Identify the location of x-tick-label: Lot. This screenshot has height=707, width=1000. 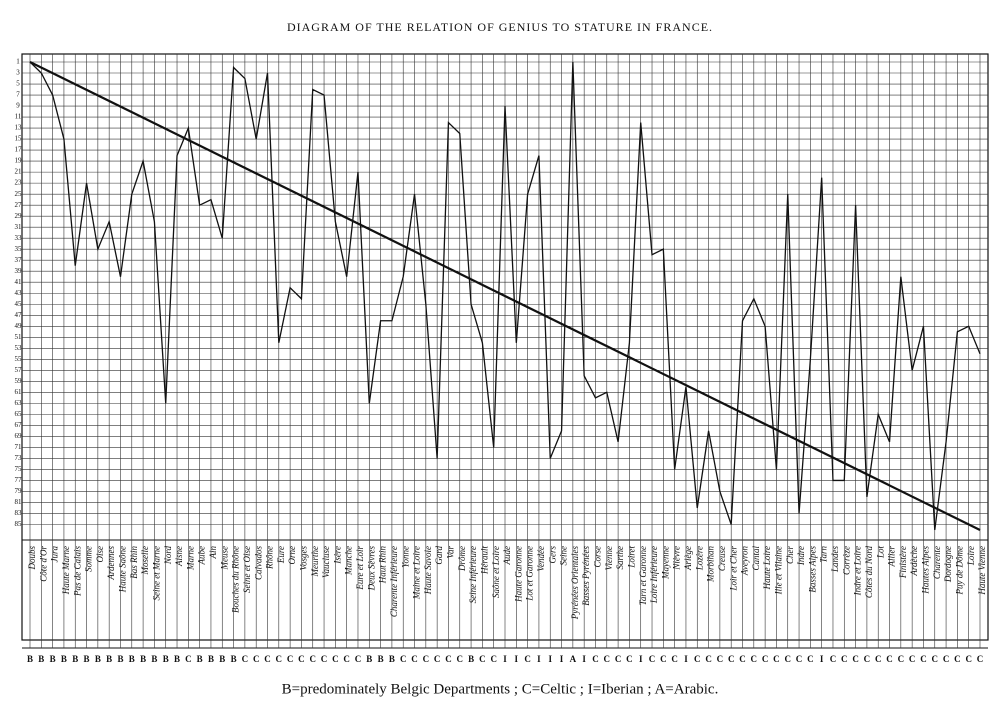
(880, 553).